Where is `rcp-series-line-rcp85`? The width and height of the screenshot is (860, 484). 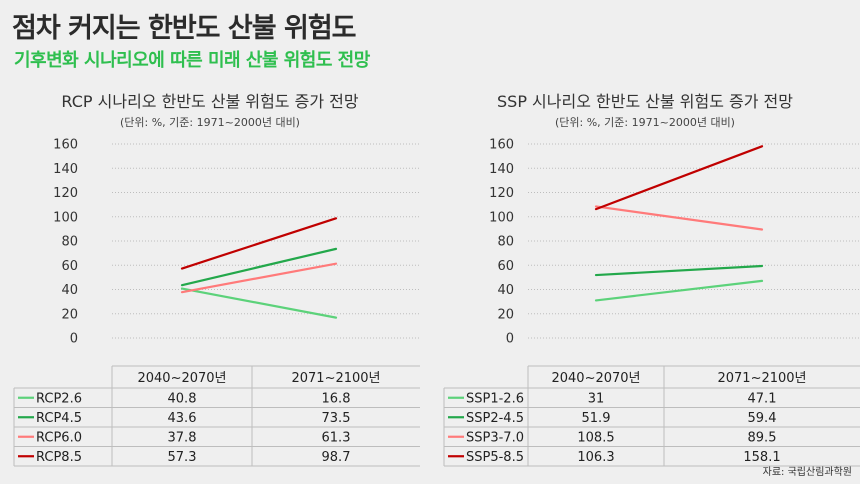
rcp-series-line-rcp85 is located at coordinates (259, 243).